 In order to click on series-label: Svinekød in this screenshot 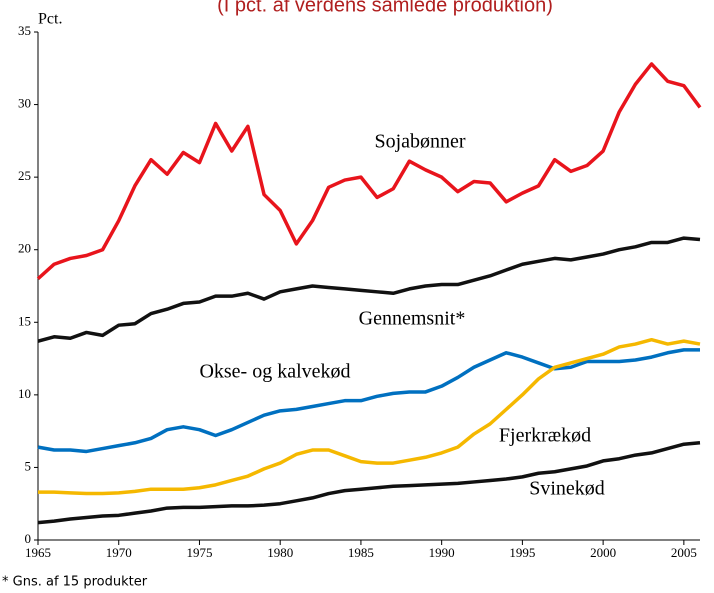, I will do `click(567, 489)`.